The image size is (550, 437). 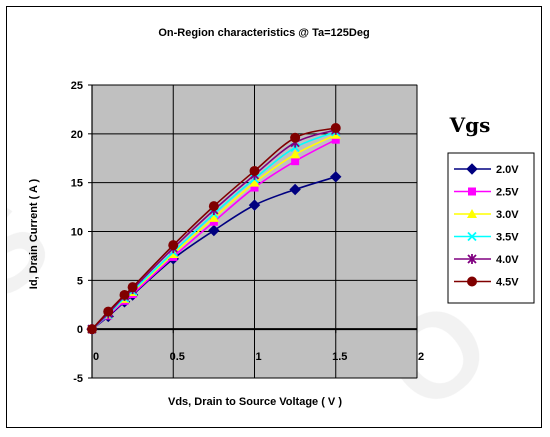 What do you see at coordinates (486, 169) in the screenshot?
I see `legend-entry: 2.0V` at bounding box center [486, 169].